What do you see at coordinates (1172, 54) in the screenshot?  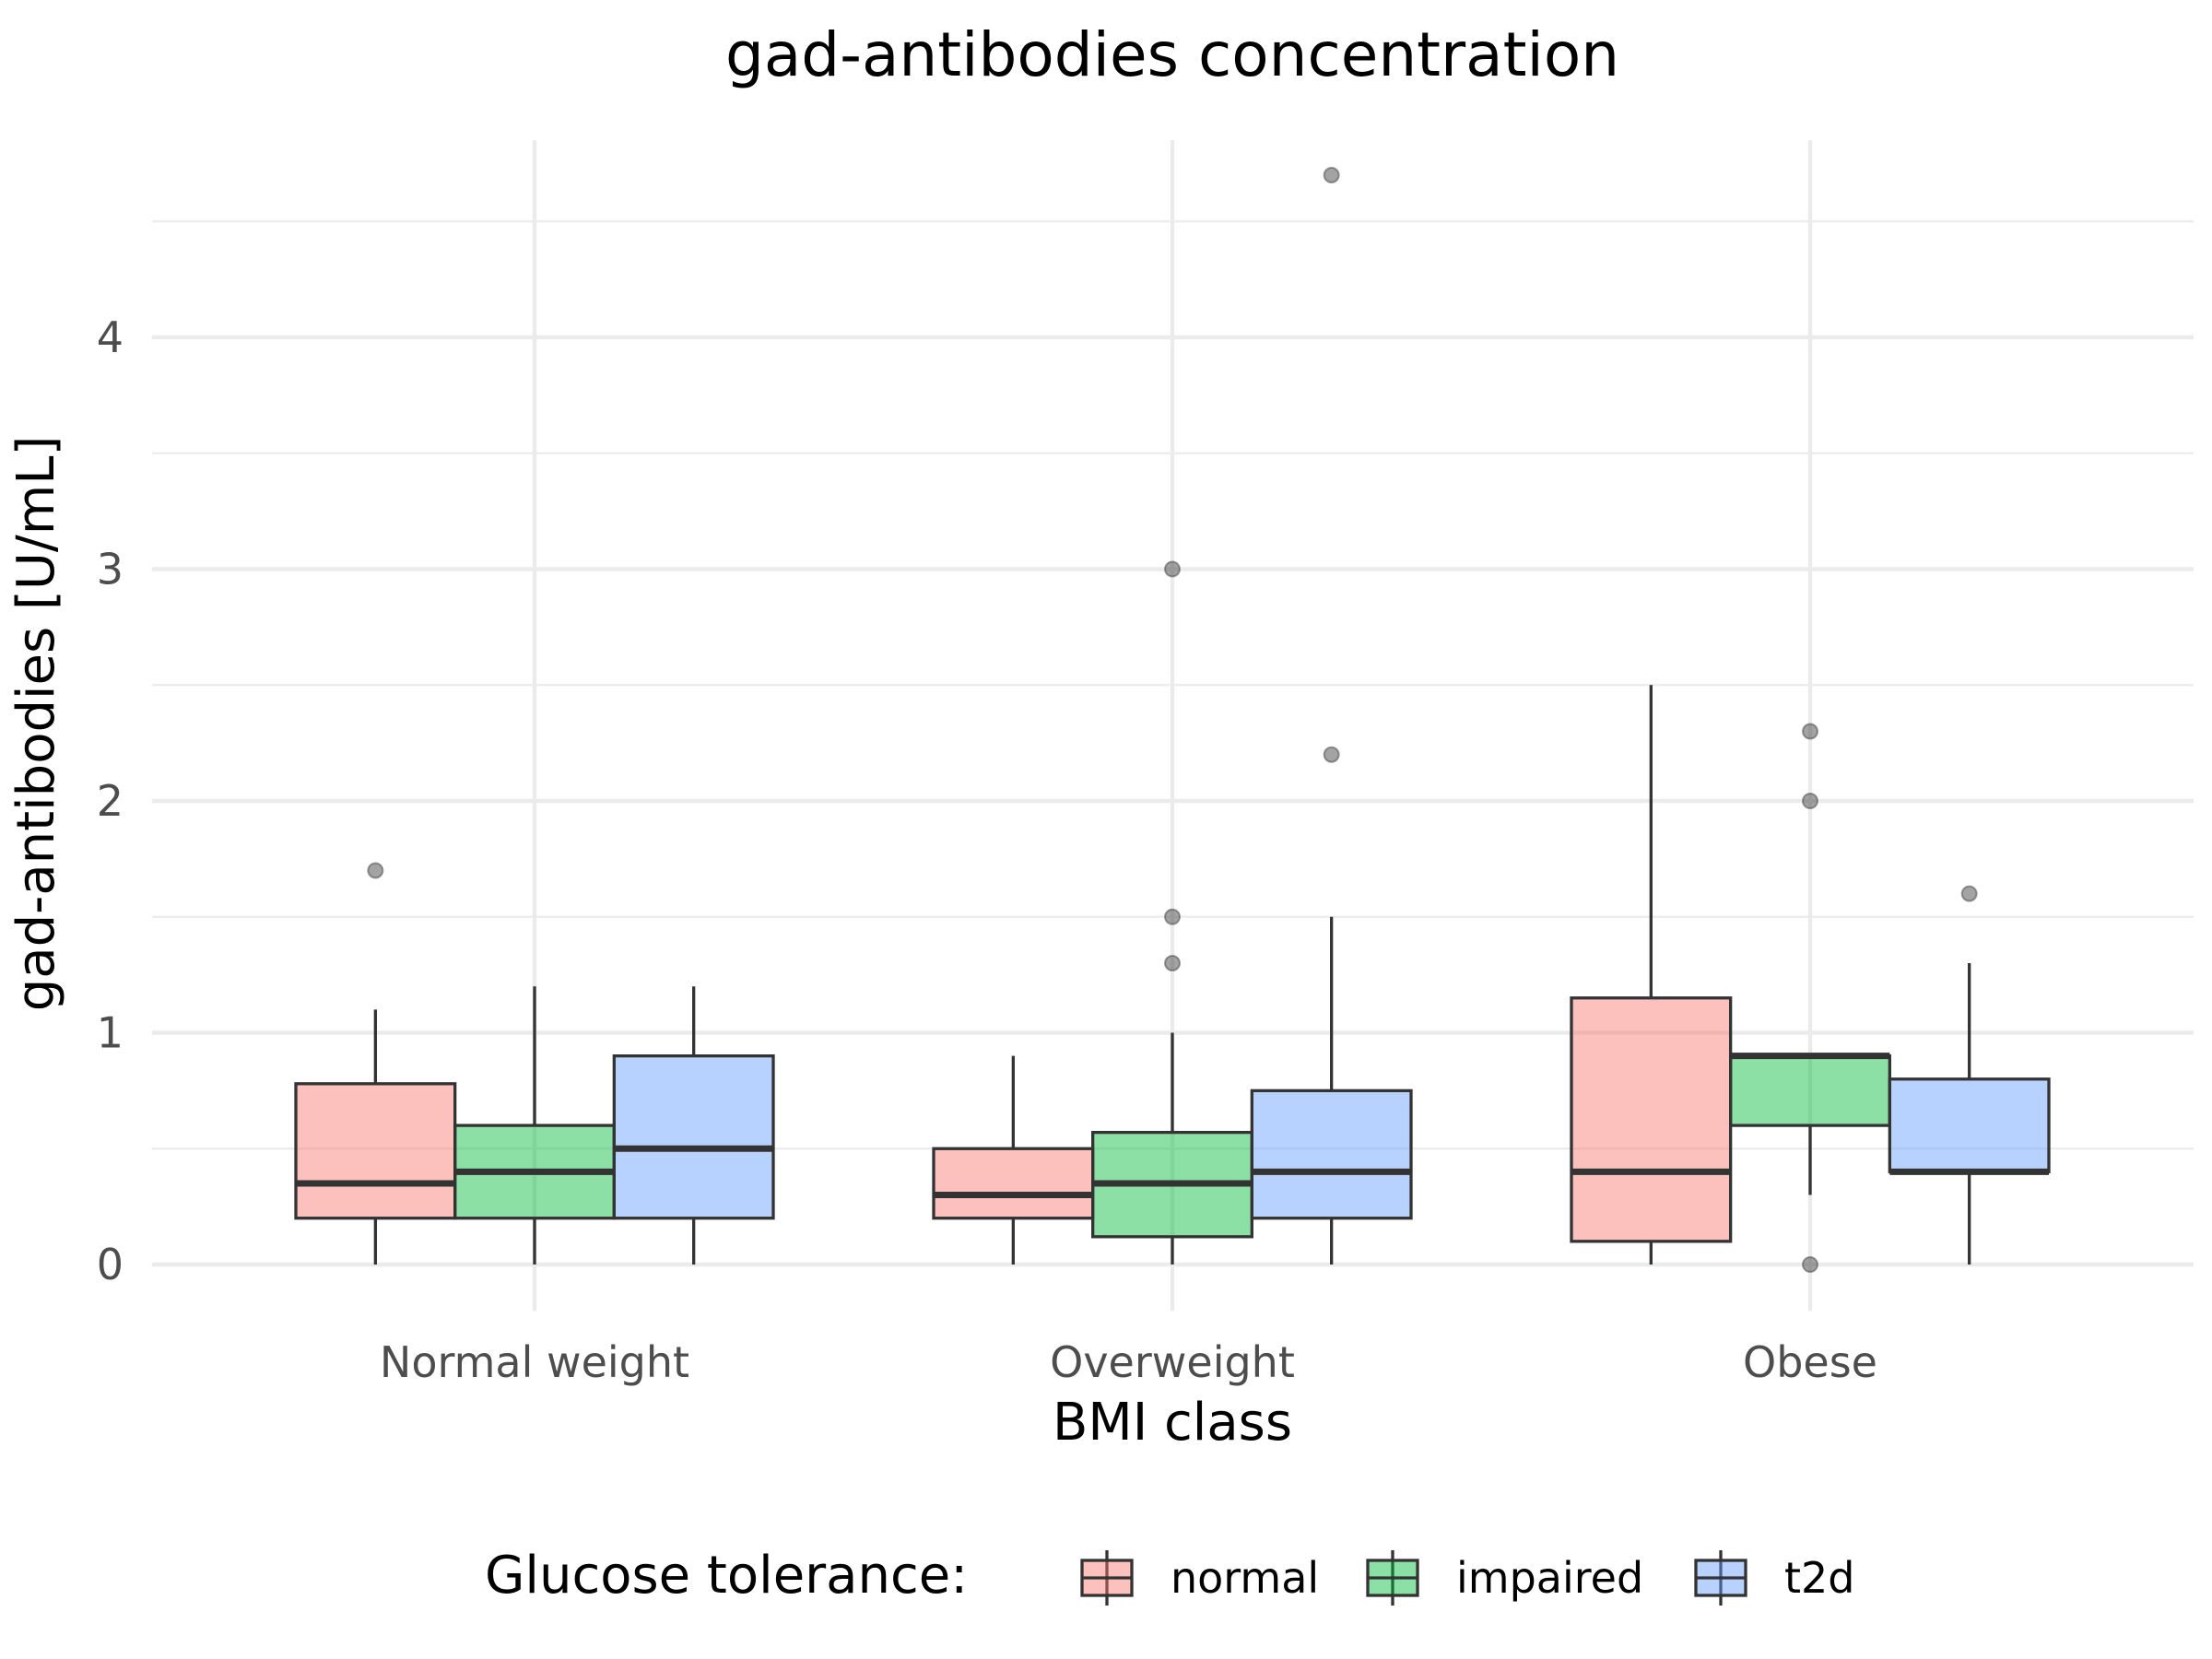 I see `chart-title: gad-antibodies concentration` at bounding box center [1172, 54].